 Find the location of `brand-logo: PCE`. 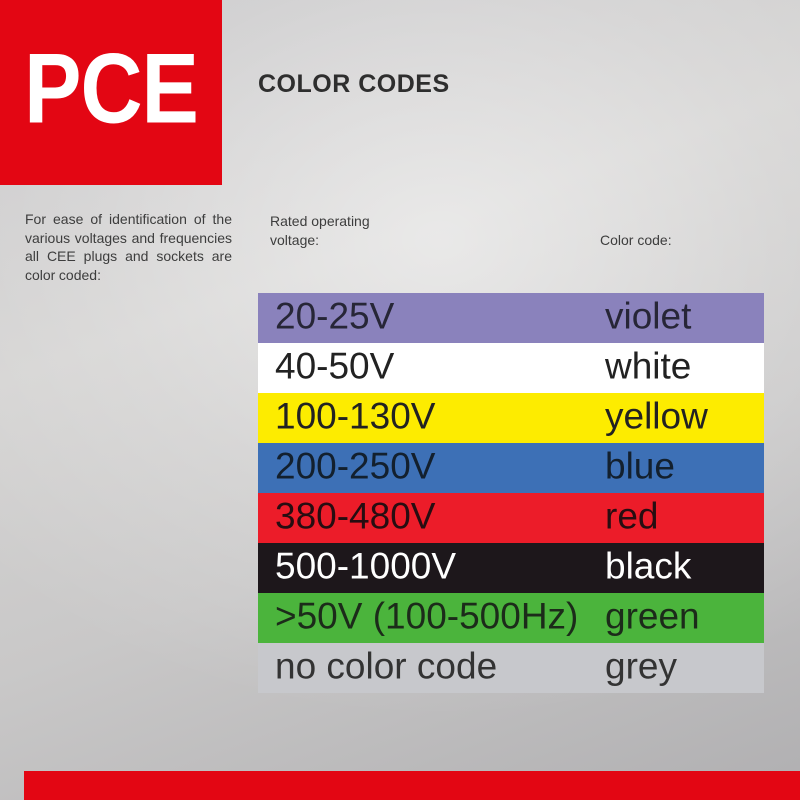

brand-logo: PCE is located at coordinates (111, 92).